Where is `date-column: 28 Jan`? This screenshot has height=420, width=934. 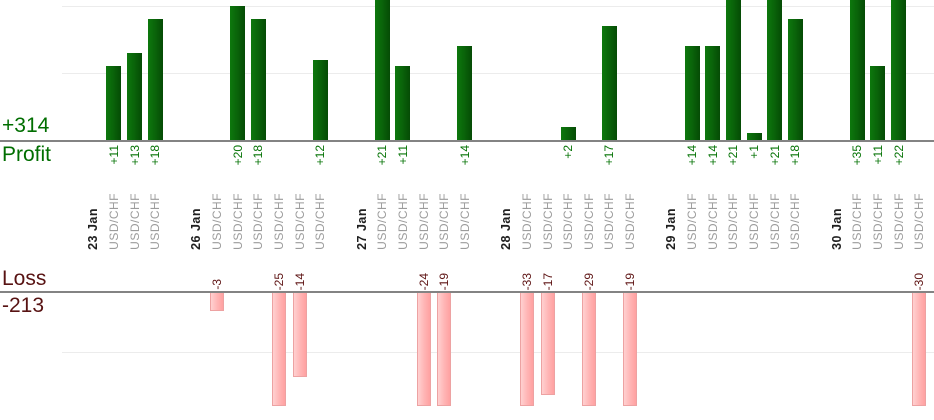 date-column: 28 Jan is located at coordinates (506, 210).